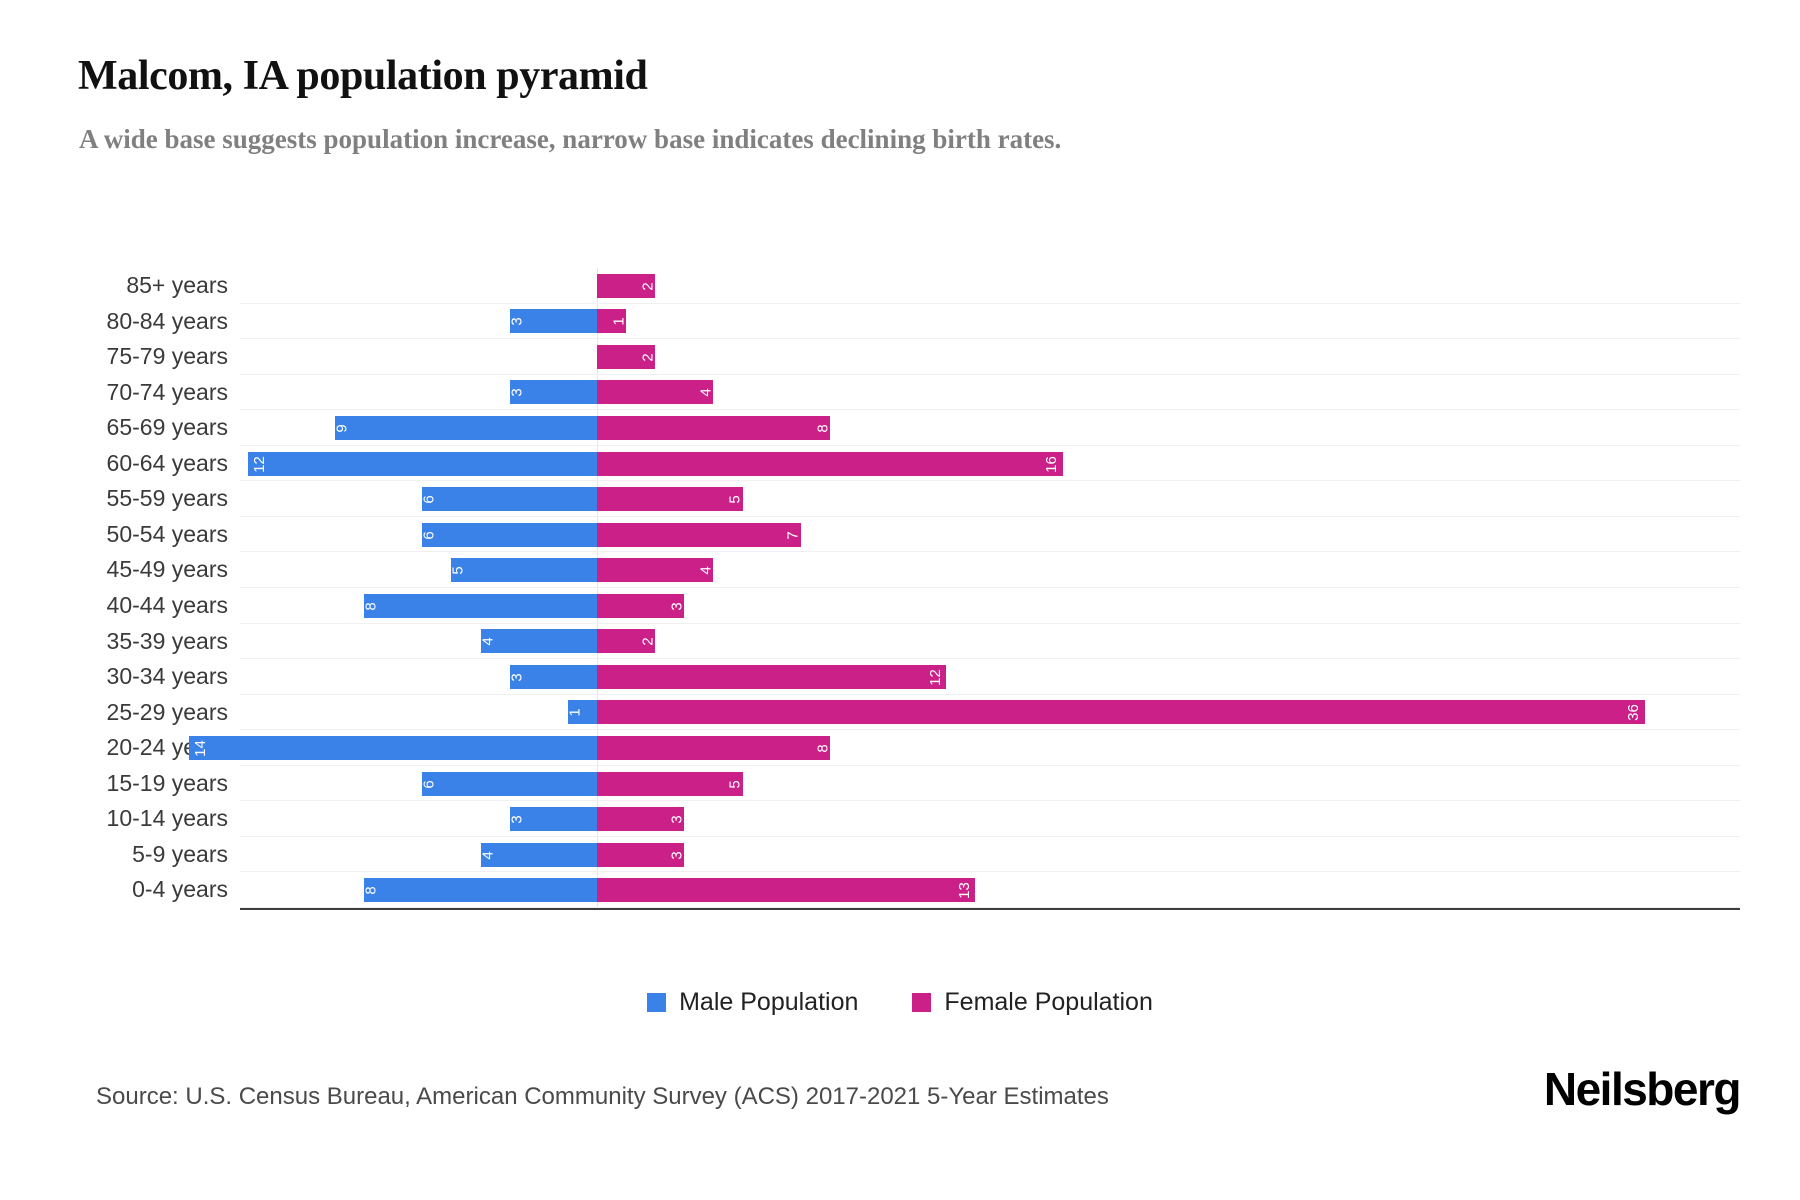 This screenshot has height=1200, width=1800. I want to click on chart-row: 30-34 years 3 12, so click(923, 677).